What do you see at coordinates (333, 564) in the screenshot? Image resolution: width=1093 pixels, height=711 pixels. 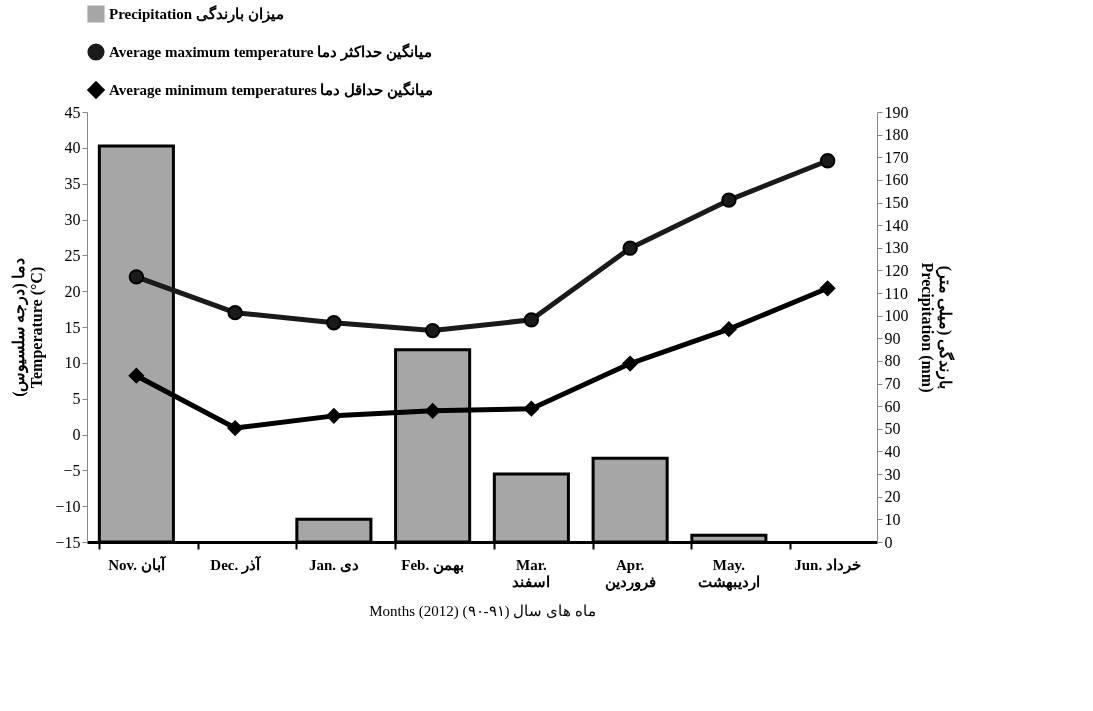 I see `x-tick-label: Jan. دی` at bounding box center [333, 564].